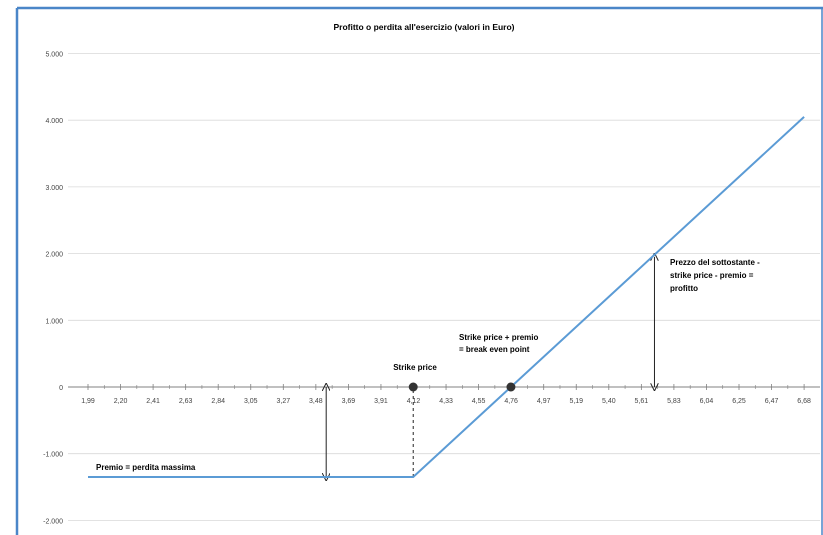  I want to click on x-tick-label-9: 3,91, so click(381, 401).